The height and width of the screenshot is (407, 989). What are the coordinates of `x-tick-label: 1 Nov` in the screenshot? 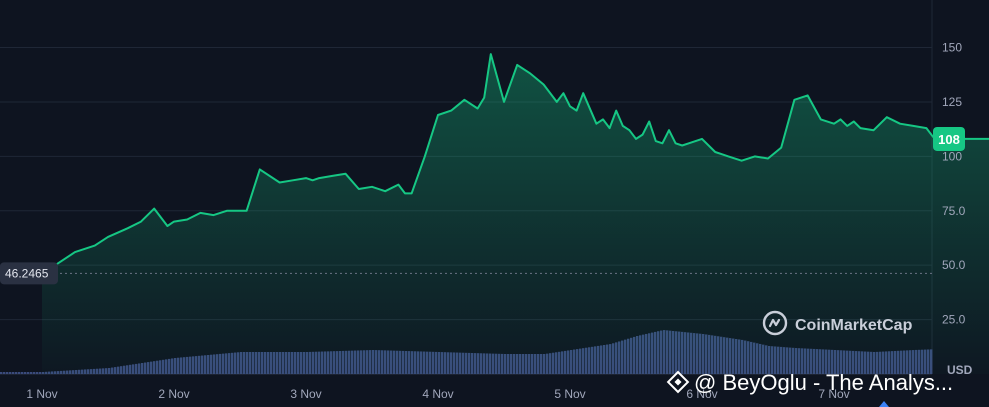 It's located at (41, 394).